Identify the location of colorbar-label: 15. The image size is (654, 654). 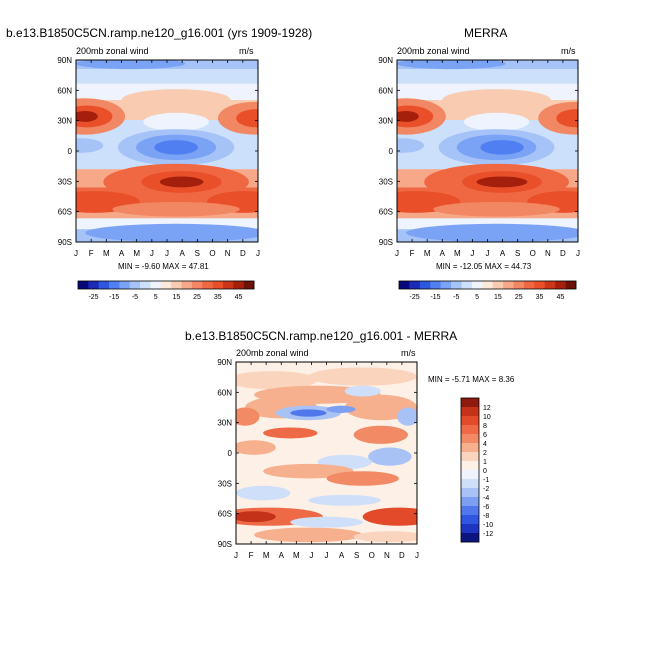
(176, 297).